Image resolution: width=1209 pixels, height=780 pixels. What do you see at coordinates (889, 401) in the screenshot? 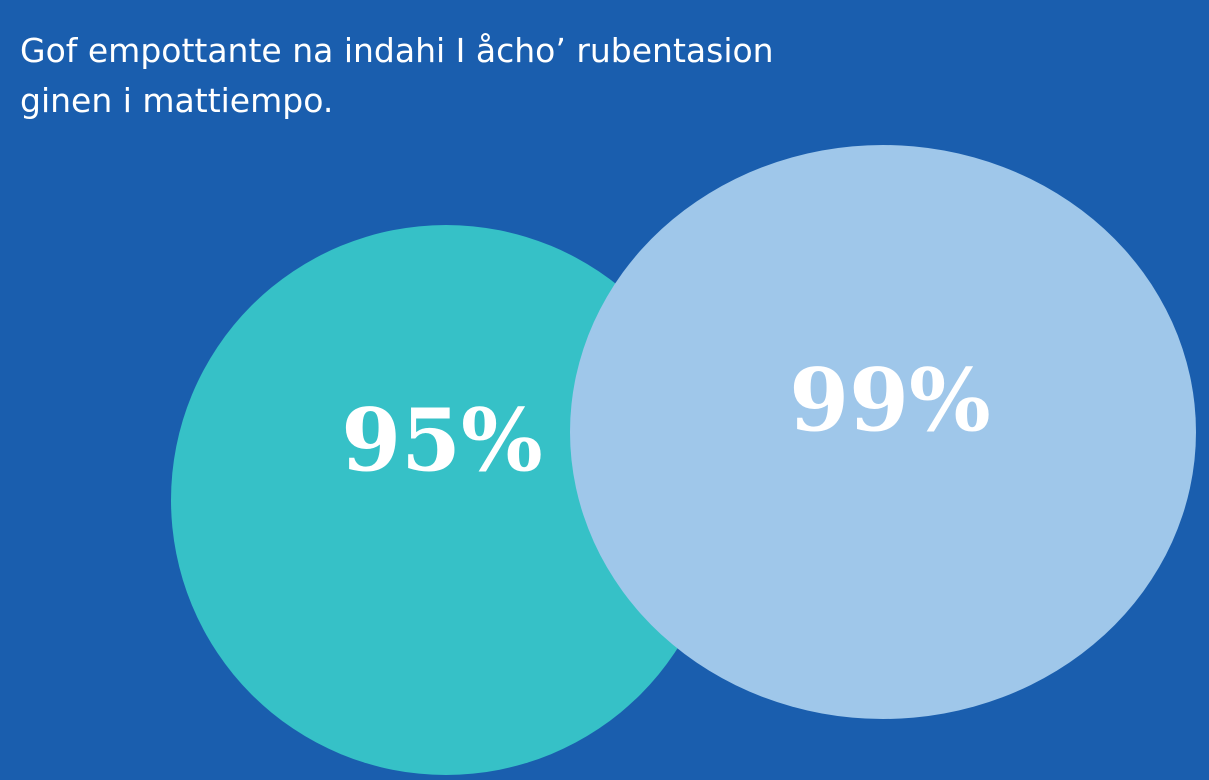
I see `circle-label: 99%` at bounding box center [889, 401].